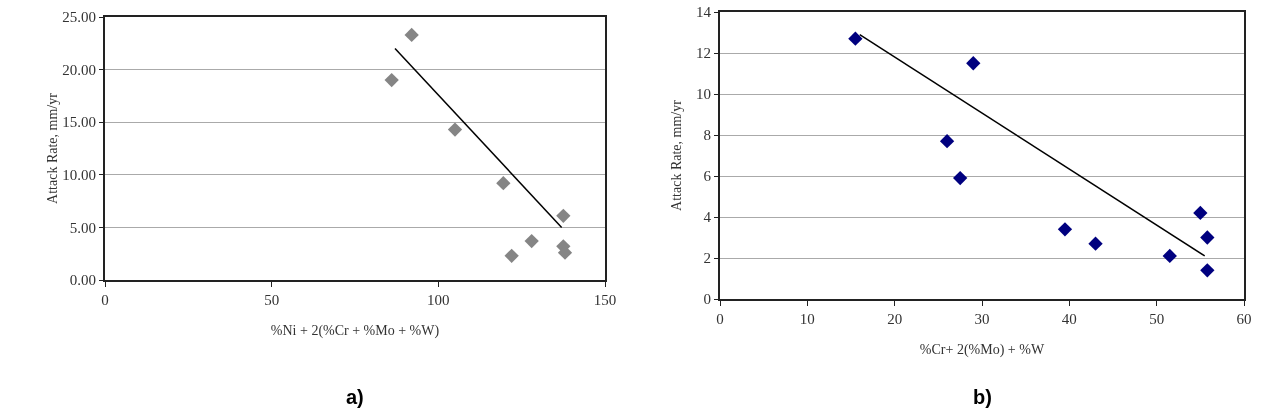 The height and width of the screenshot is (416, 1264). I want to click on x-tick-label: 30, so click(982, 319).